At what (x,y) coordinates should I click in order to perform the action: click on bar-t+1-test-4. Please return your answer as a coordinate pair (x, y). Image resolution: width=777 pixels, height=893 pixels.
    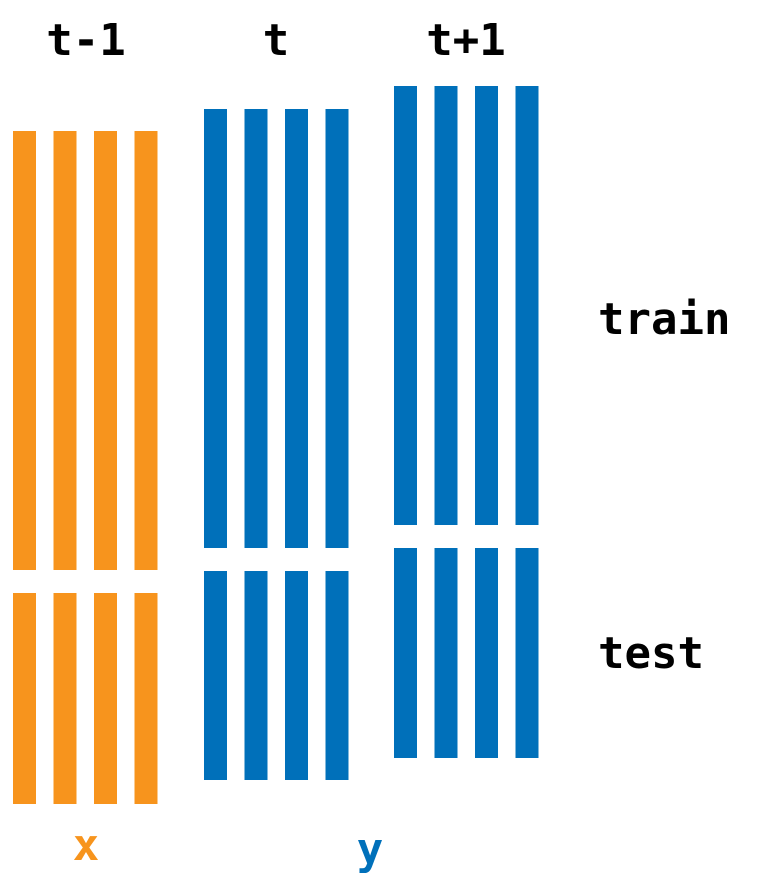
    Looking at the image, I should click on (527, 653).